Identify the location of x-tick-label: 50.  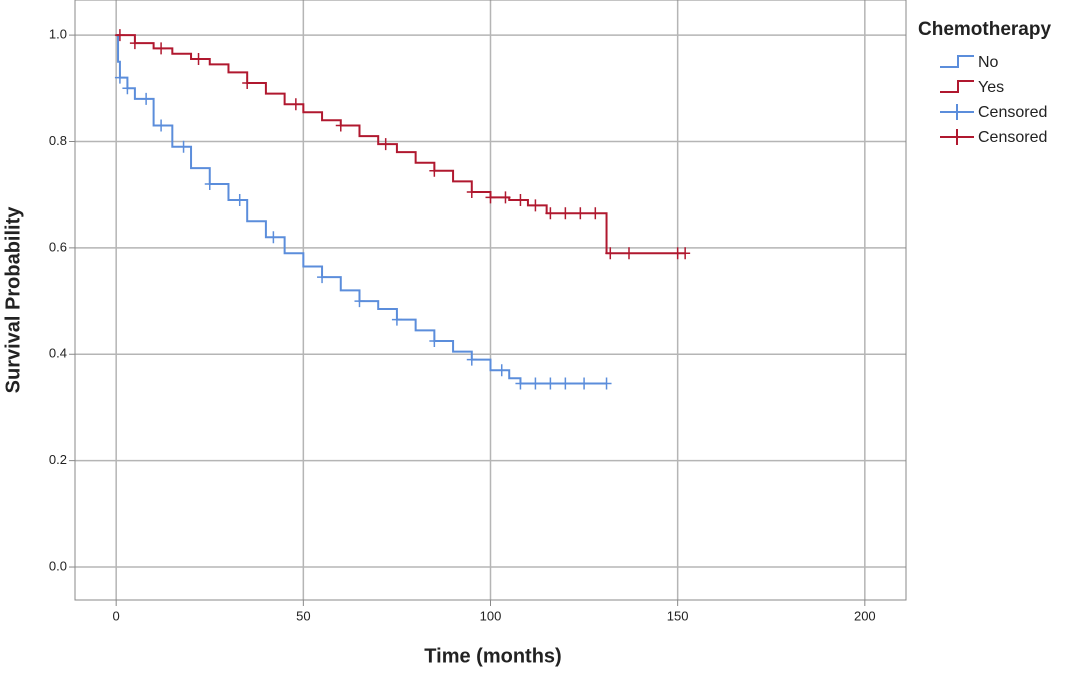
(303, 615).